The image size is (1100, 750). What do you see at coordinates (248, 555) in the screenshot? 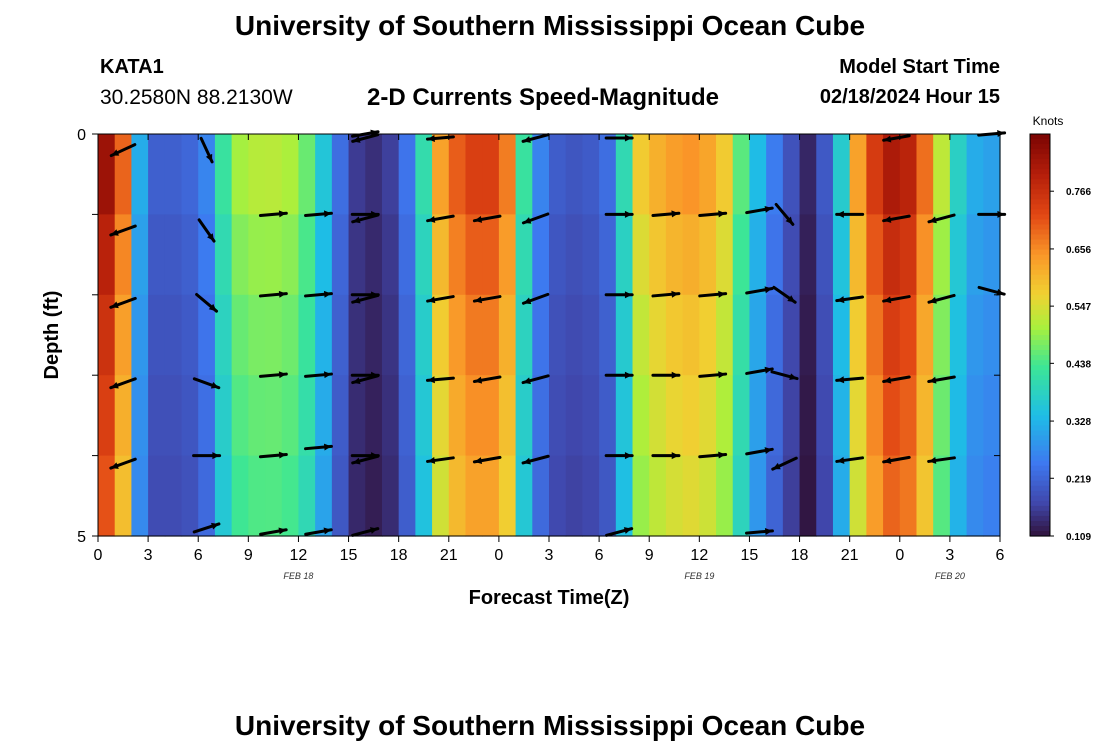
I see `x-tick-label: 9` at bounding box center [248, 555].